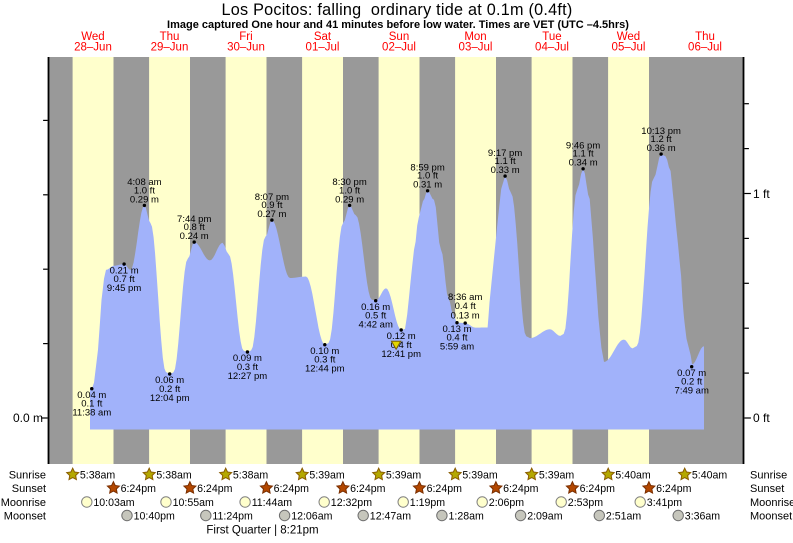 This screenshot has height=543, width=793. Describe the element at coordinates (629, 48) in the screenshot. I see `svg-text: 05–Jul` at that location.